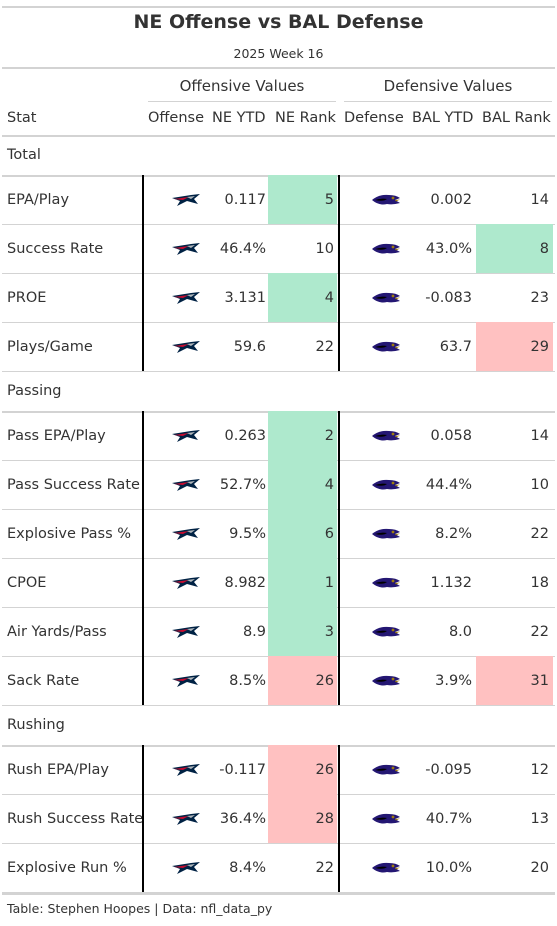  What do you see at coordinates (278, 68) in the screenshot?
I see `header-rule` at bounding box center [278, 68].